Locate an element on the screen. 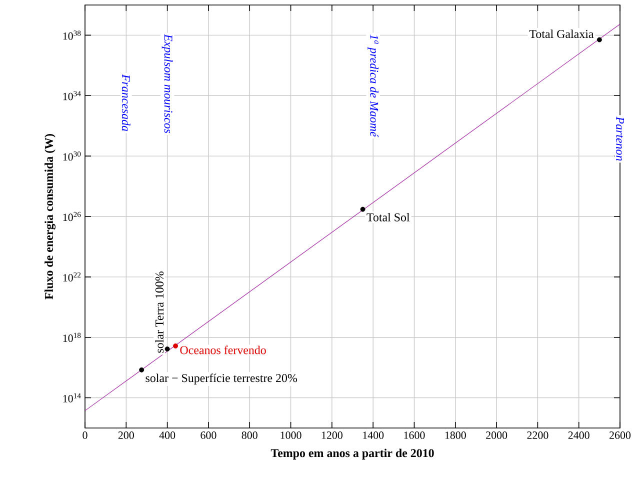 The width and height of the screenshot is (639, 483). annotation: solar − Superfície terrestre 20% is located at coordinates (222, 379).